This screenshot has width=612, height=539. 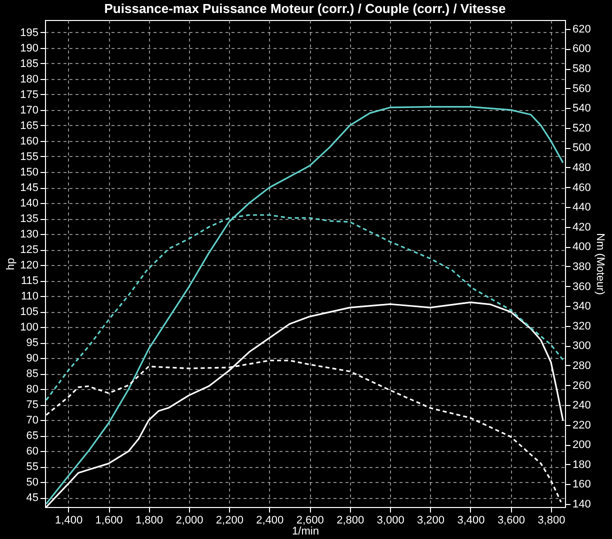 I want to click on y2-tick-label: 560, so click(x=581, y=88).